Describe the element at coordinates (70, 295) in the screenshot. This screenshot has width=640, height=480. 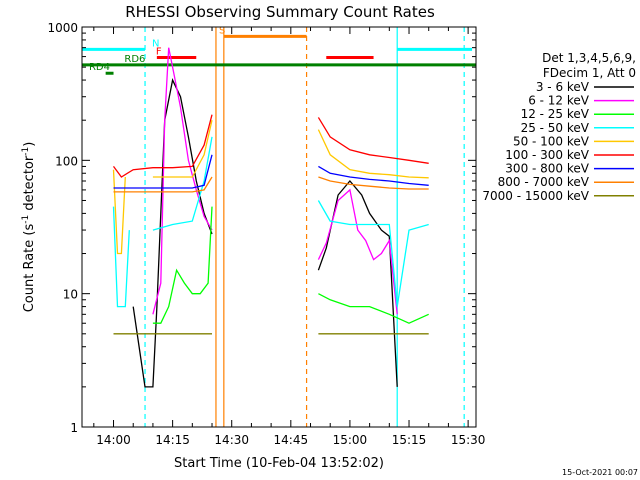
I see `y-tick-label: 10` at that location.